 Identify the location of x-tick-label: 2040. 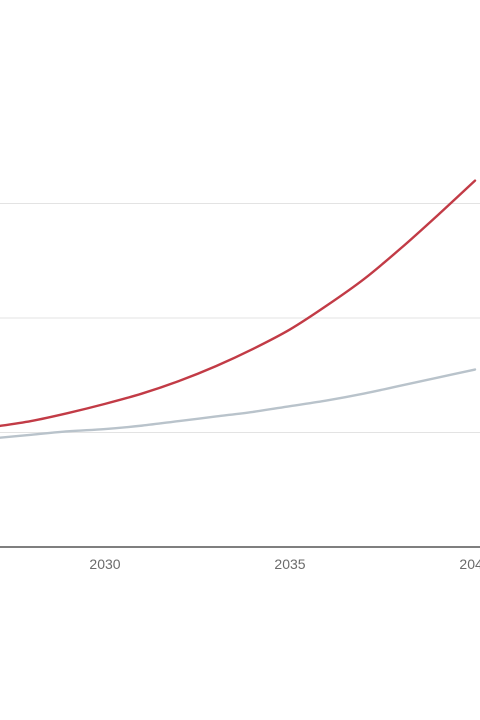
(469, 564).